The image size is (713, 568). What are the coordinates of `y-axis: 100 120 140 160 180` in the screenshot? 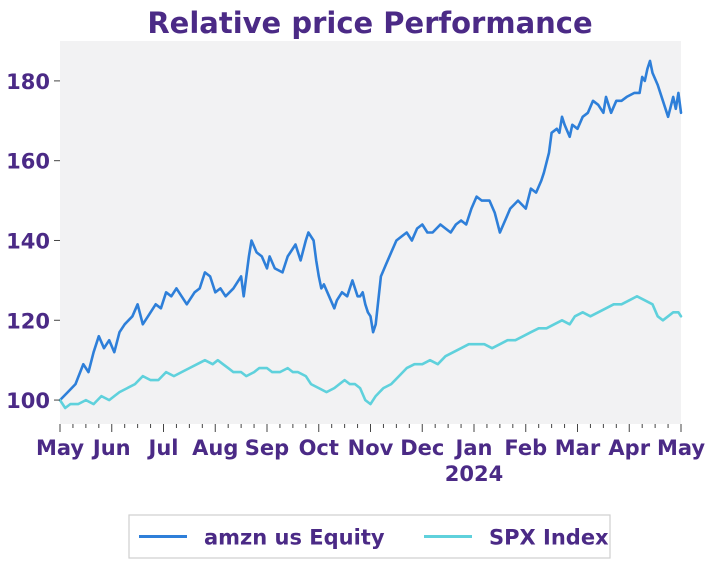 It's located at (33, 241).